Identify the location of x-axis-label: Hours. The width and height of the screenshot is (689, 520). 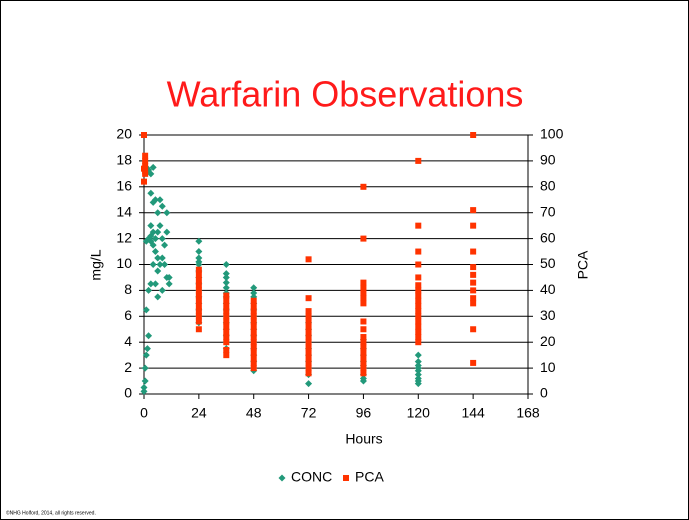
(363, 439).